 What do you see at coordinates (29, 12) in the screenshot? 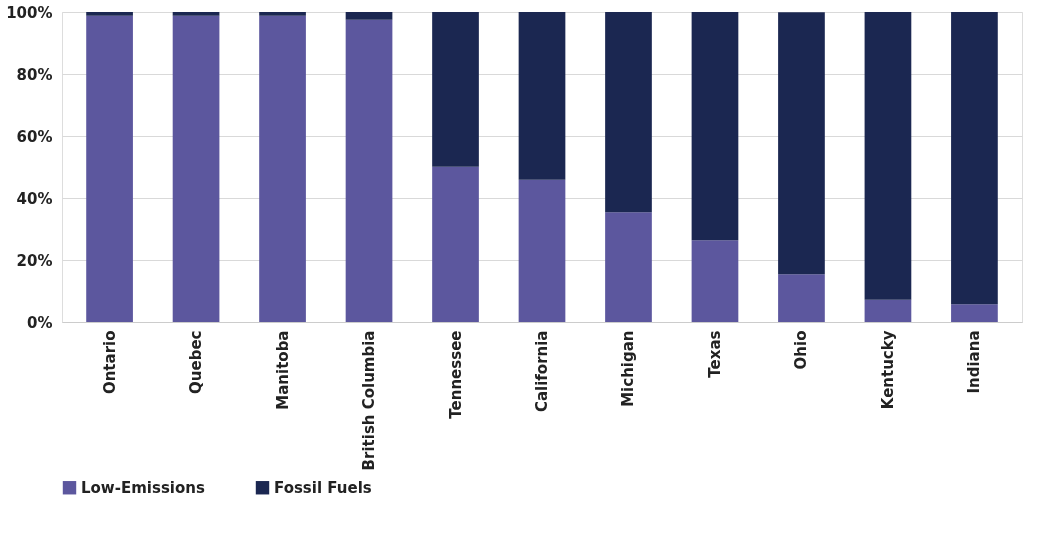
I see `y-tick-label: 100%` at bounding box center [29, 12].